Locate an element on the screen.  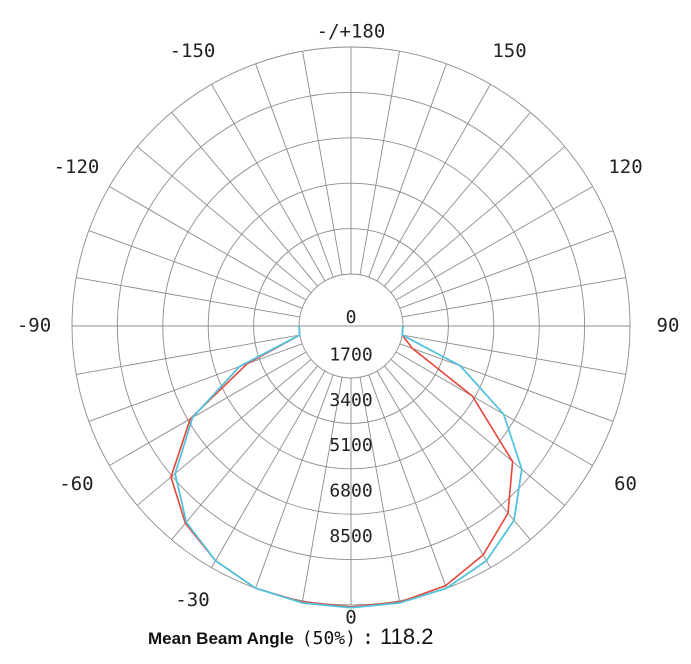
angle-tick-label: -30 is located at coordinates (192, 600).